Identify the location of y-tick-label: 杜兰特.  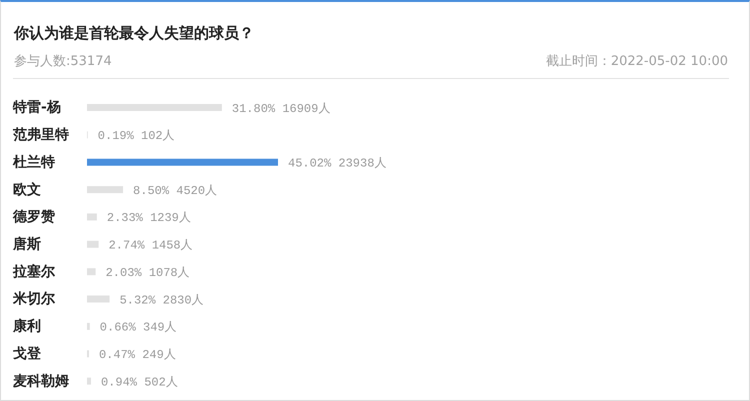
(33, 161).